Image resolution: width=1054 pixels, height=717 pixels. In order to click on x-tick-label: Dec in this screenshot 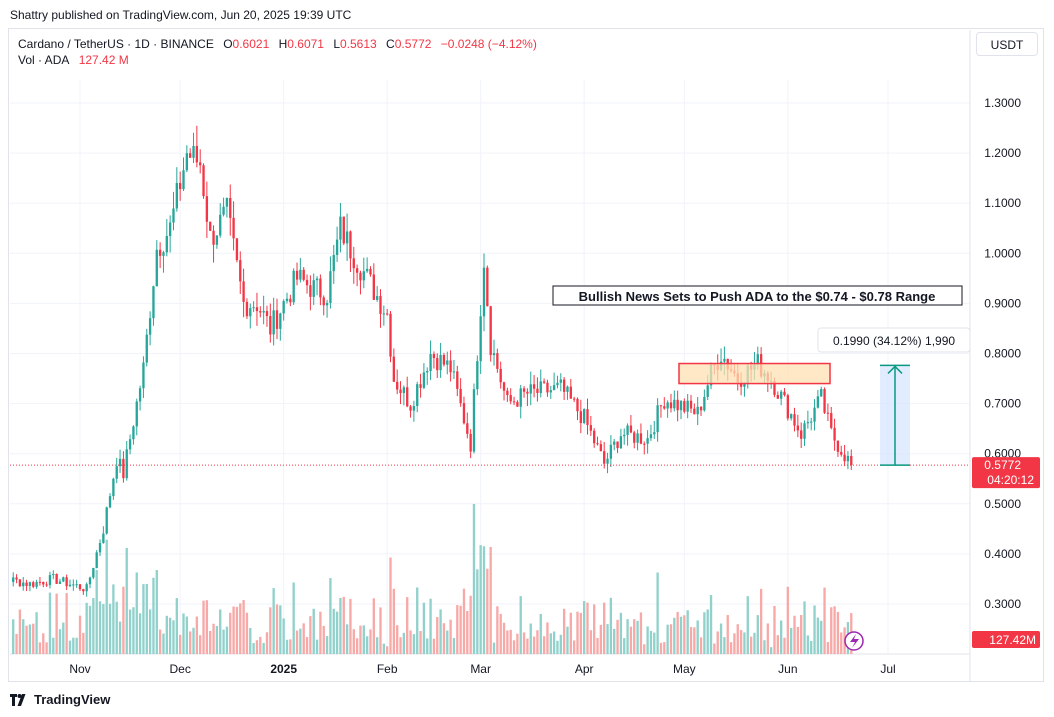, I will do `click(179, 669)`.